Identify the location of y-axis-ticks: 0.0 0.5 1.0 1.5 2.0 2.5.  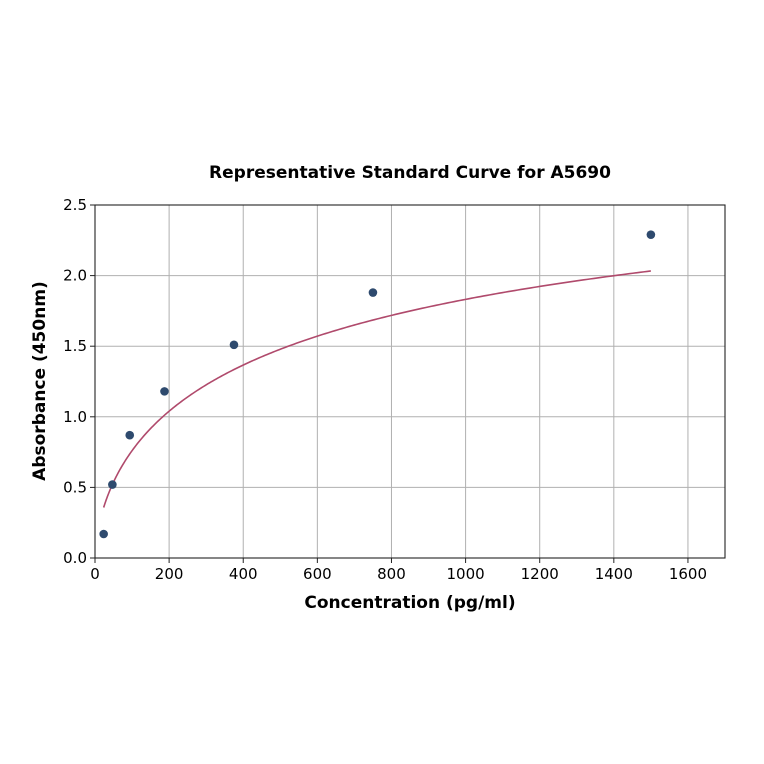
(79, 381).